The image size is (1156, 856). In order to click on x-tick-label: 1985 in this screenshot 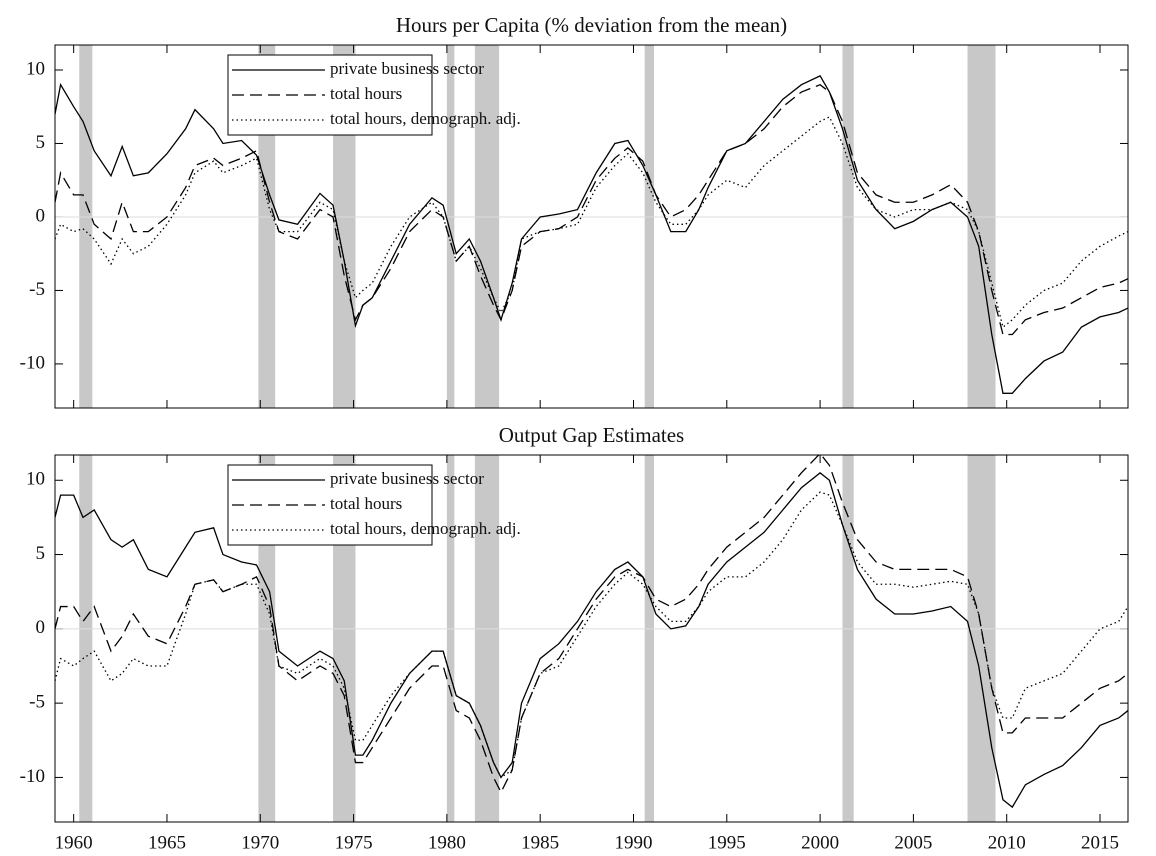, I will do `click(540, 842)`.